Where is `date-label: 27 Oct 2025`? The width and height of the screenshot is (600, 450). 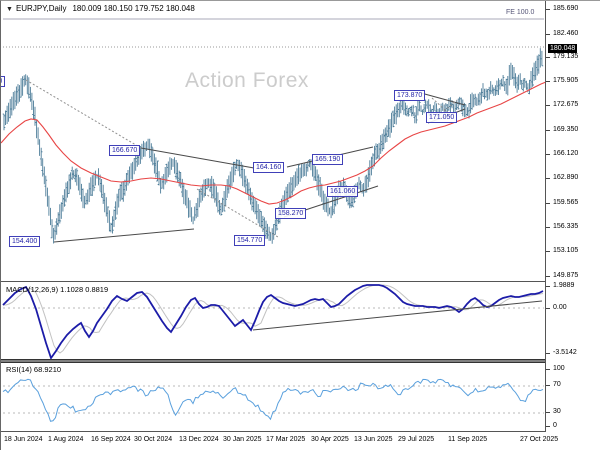
date-label: 27 Oct 2025 is located at coordinates (539, 439).